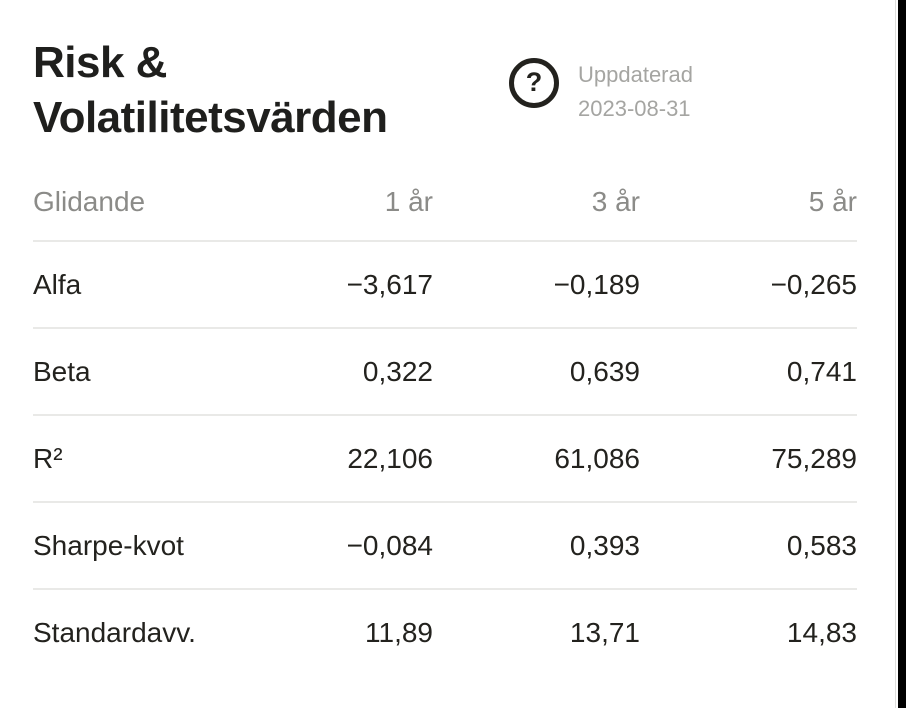 The height and width of the screenshot is (708, 906). What do you see at coordinates (445, 546) in the screenshot?
I see `table-row-sharpe: Sharpe-kvot −0,084 0,393 0,583` at bounding box center [445, 546].